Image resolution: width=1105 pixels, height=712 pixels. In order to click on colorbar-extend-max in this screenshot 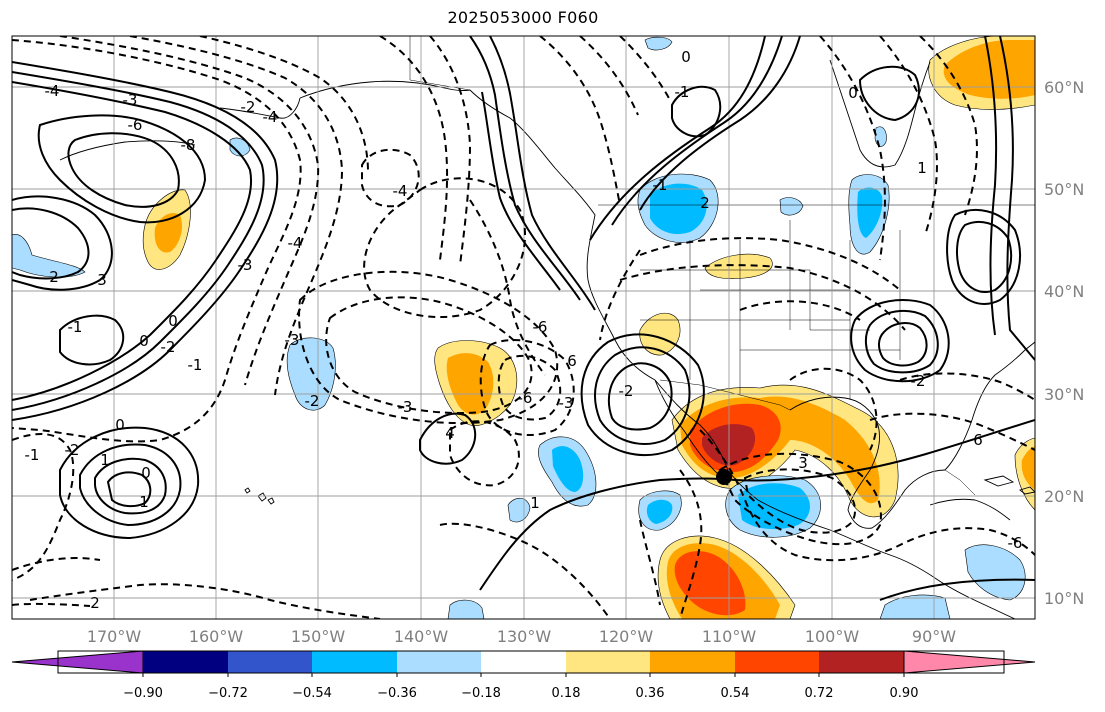, I will do `click(969, 662)`.